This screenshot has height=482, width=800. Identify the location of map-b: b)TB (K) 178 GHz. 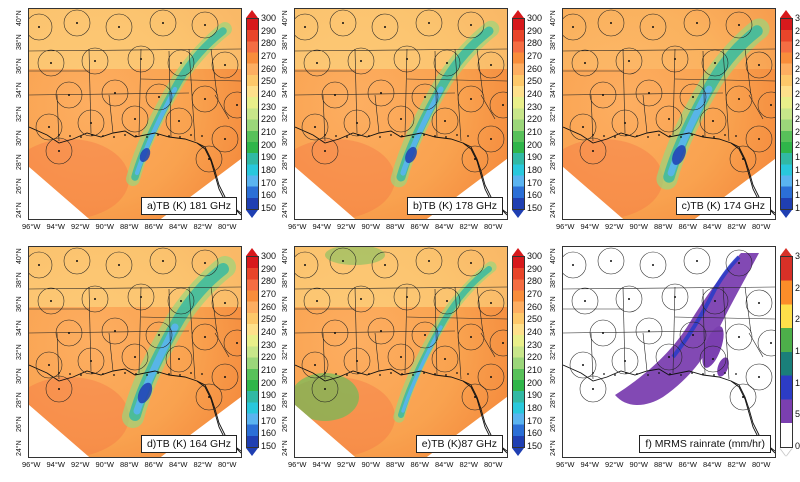
(401, 114).